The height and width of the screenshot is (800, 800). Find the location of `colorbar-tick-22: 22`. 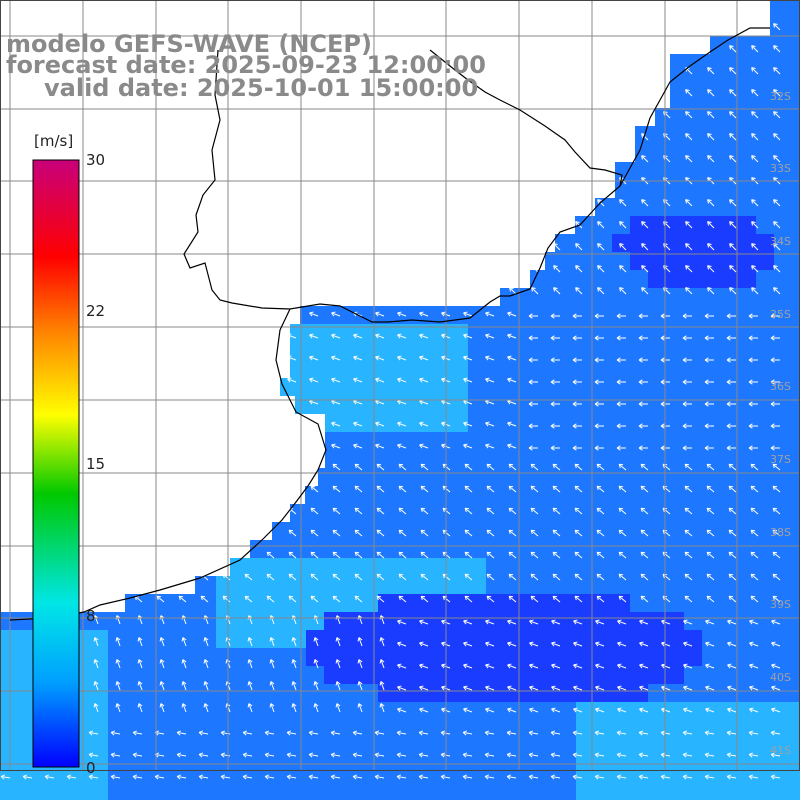

colorbar-tick-22: 22 is located at coordinates (96, 311).